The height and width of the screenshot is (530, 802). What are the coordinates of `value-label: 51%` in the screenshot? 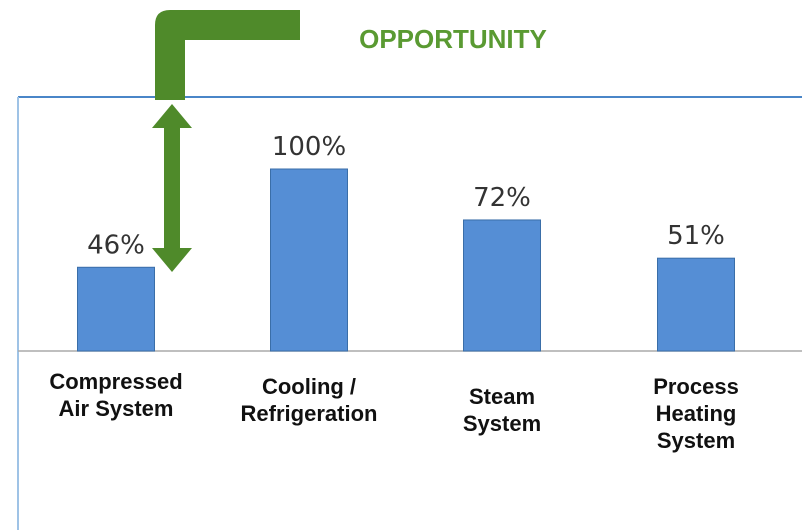 It's located at (696, 236).